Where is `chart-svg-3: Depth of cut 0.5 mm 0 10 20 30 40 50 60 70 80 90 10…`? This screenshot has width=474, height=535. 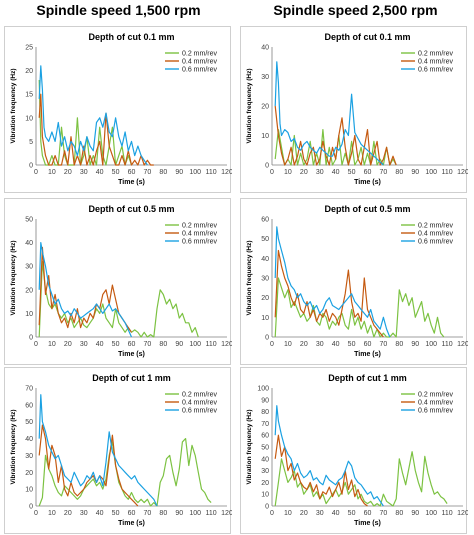
chart-svg-3: Depth of cut 0.5 mm 0 10 20 30 40 50 60 70 80 90 10… is located at coordinates (357, 281).